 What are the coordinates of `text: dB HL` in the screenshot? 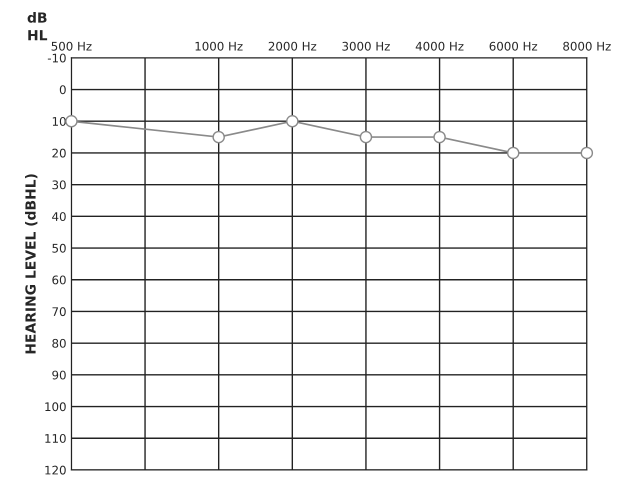 It's located at (38, 26).